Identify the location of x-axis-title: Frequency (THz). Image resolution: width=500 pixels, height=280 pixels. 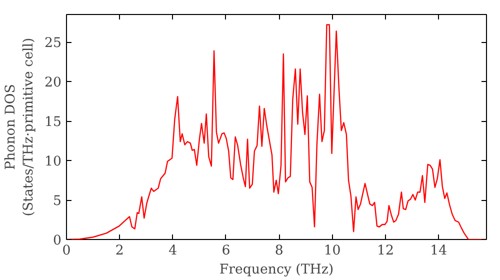
(276, 270).